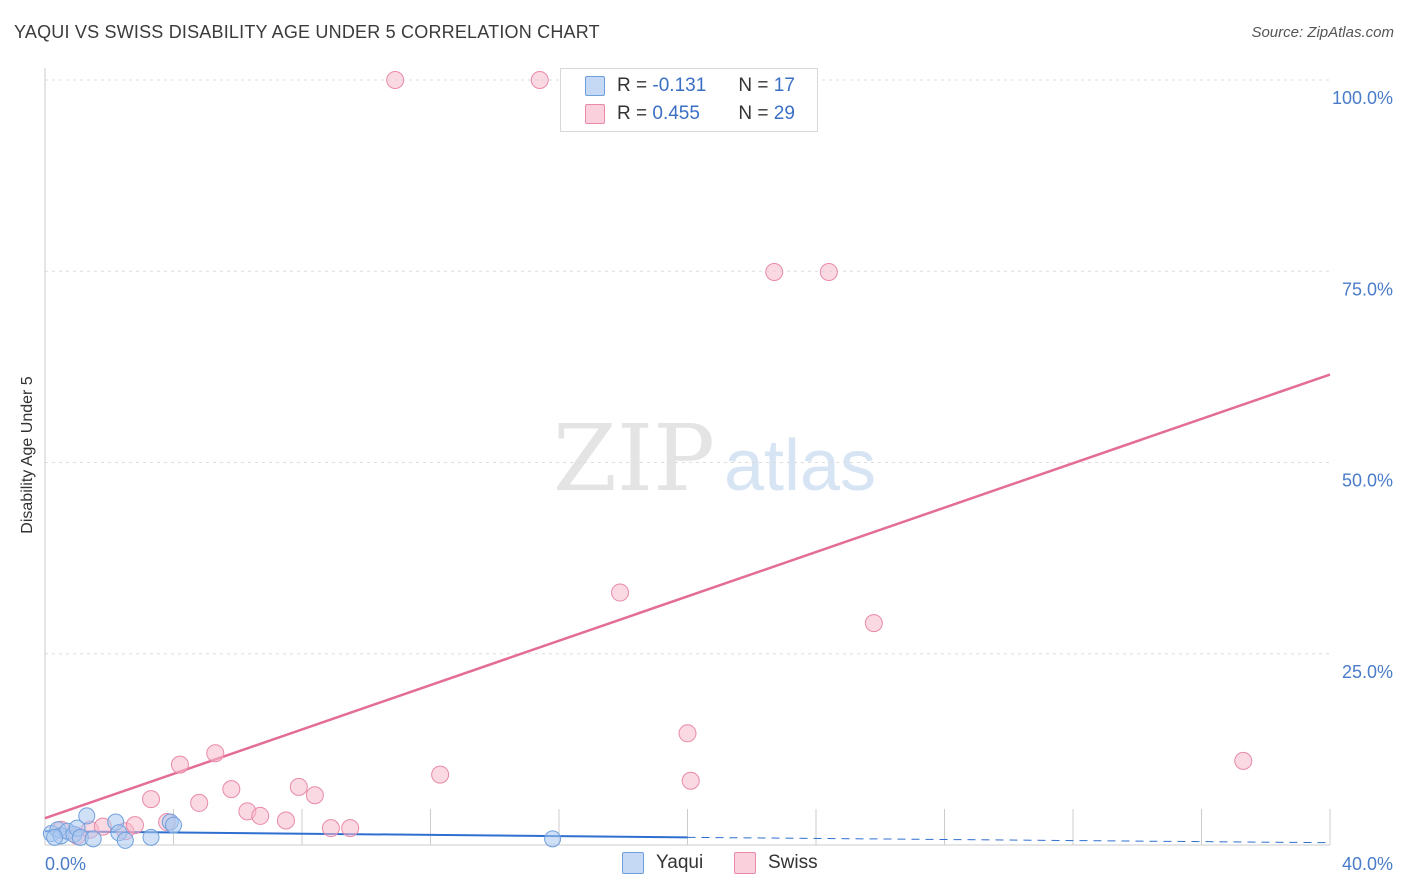 The width and height of the screenshot is (1406, 892). I want to click on swiss-legend-swatch, so click(745, 863).